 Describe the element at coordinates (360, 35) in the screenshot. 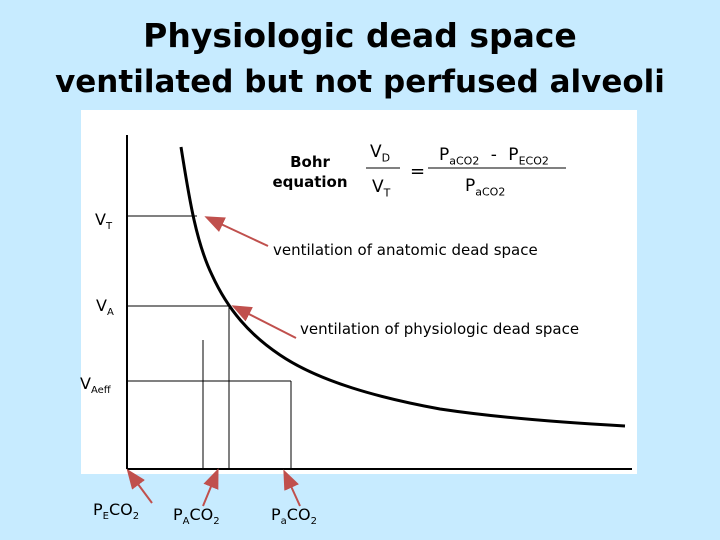

I see `slide-title: Physiologic dead space` at that location.